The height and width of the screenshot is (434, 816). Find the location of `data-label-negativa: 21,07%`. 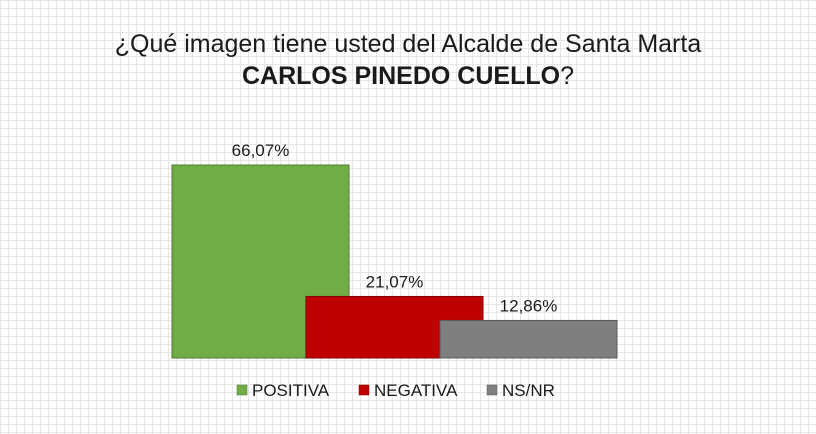

data-label-negativa: 21,07% is located at coordinates (395, 281).